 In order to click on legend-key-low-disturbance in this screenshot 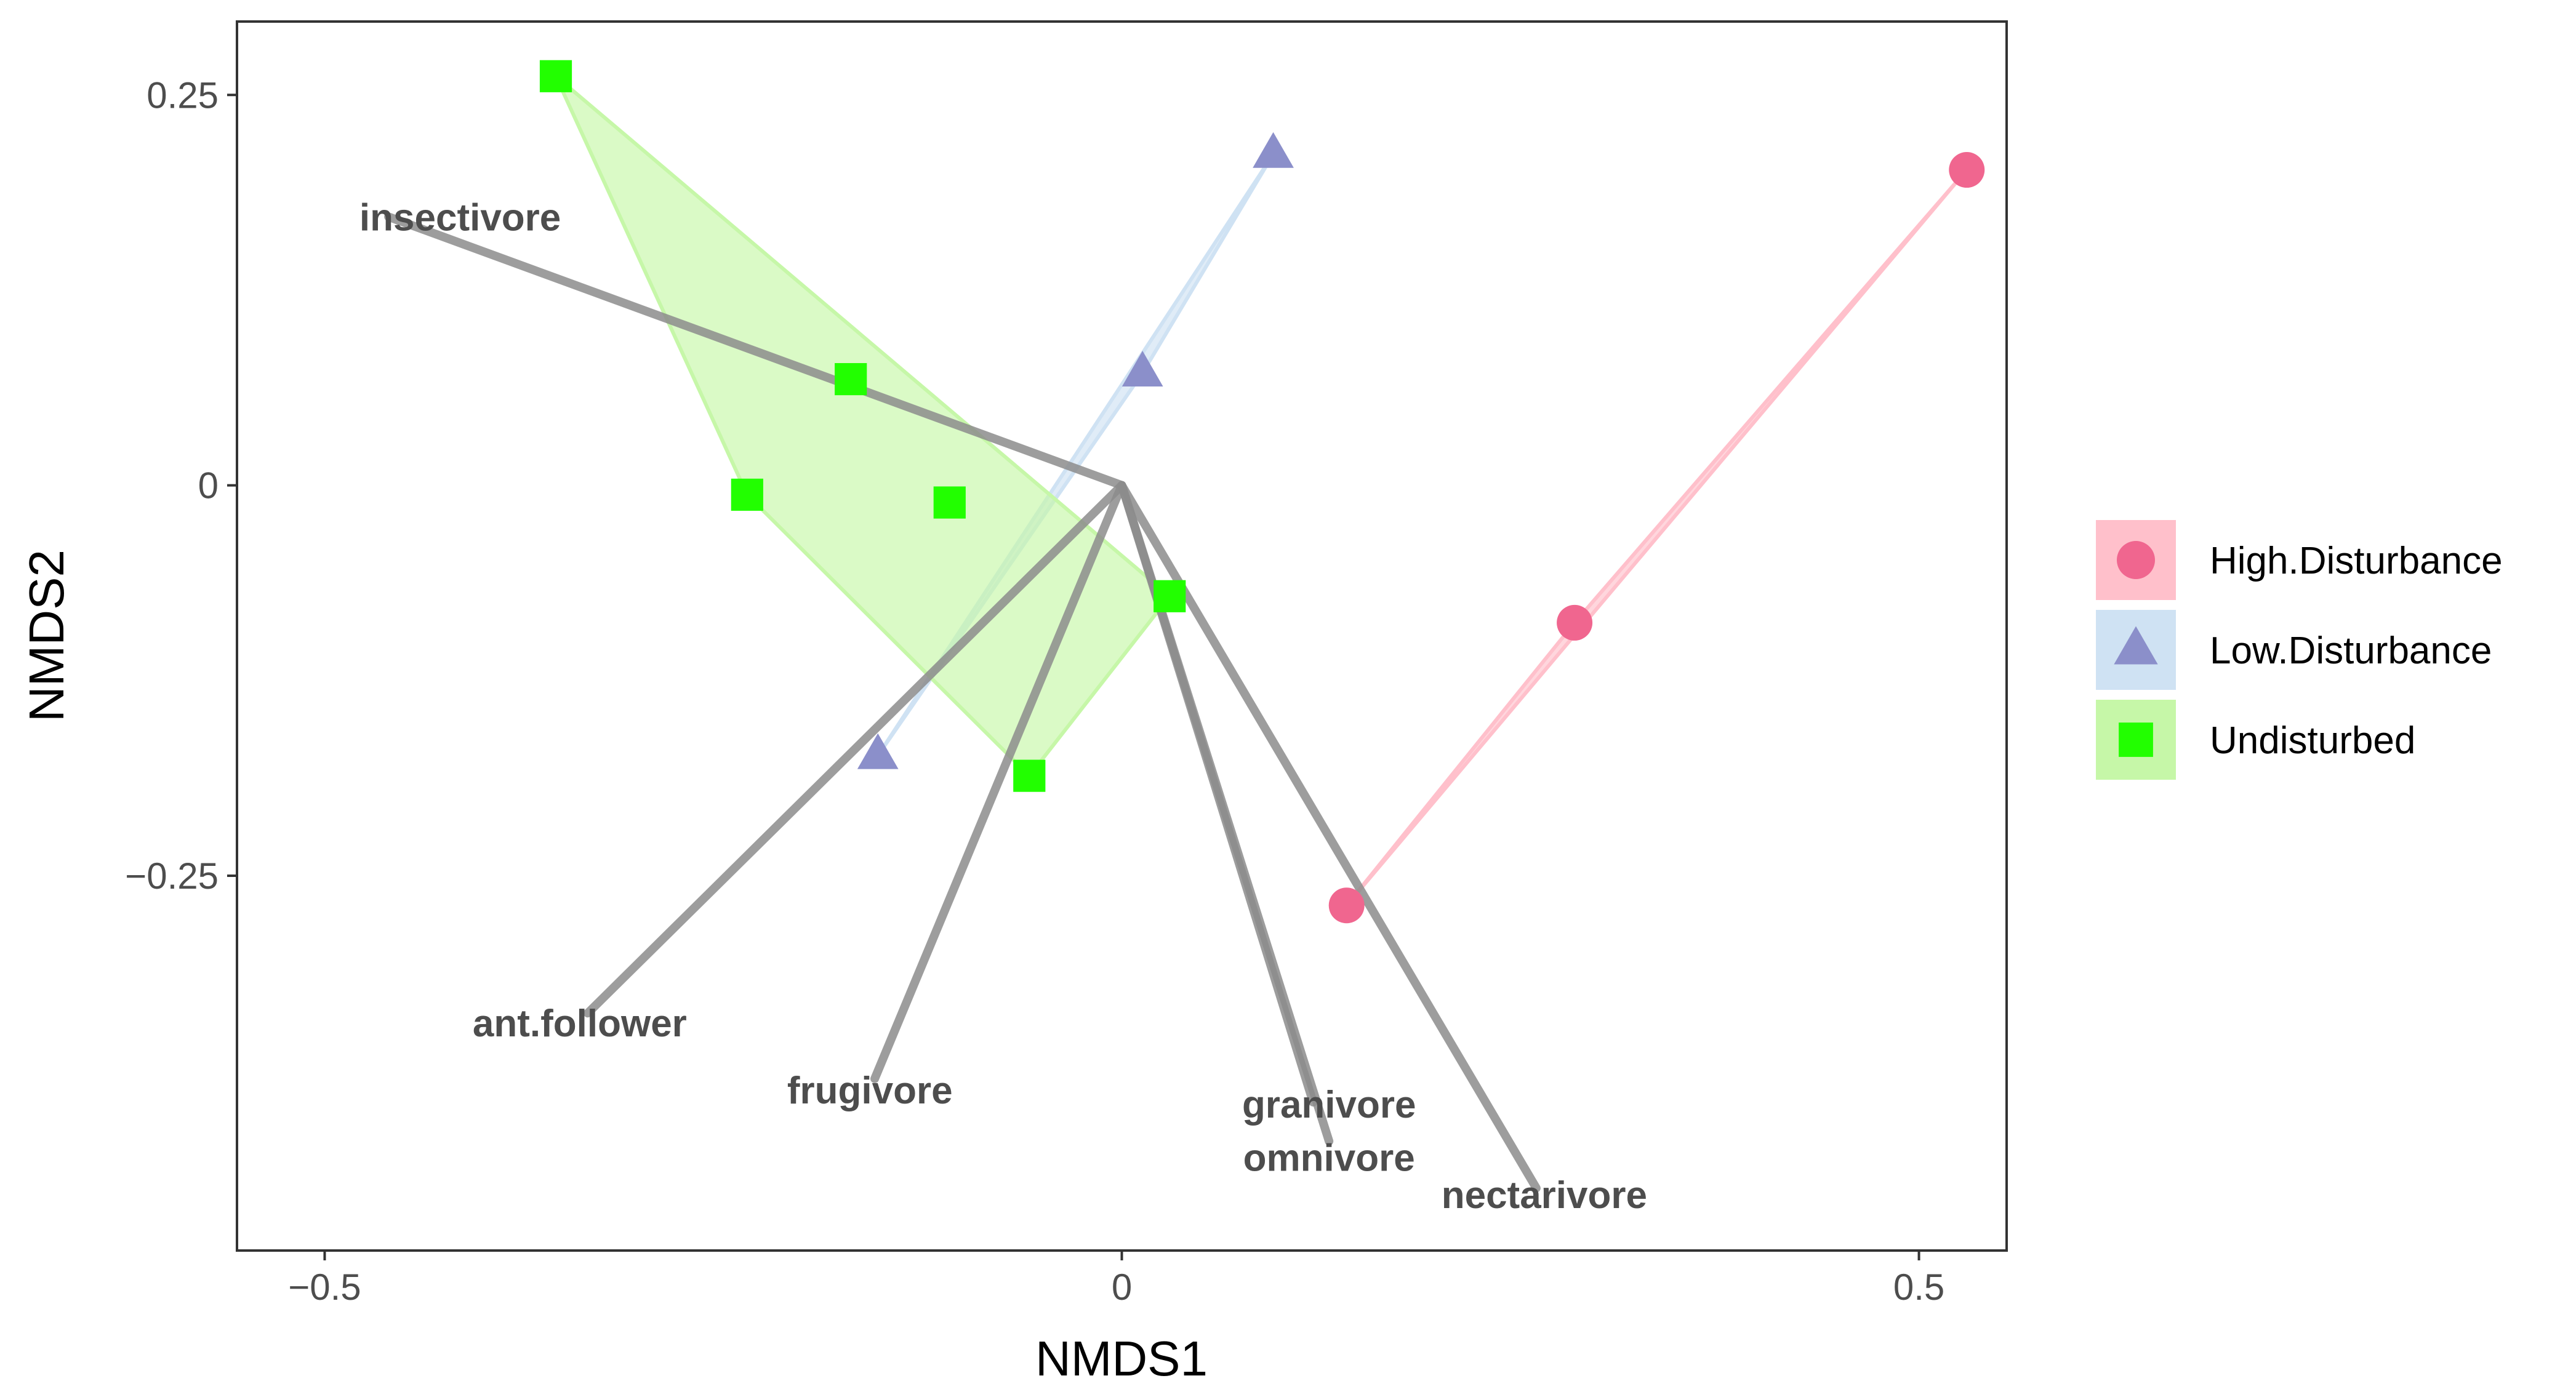, I will do `click(2136, 645)`.